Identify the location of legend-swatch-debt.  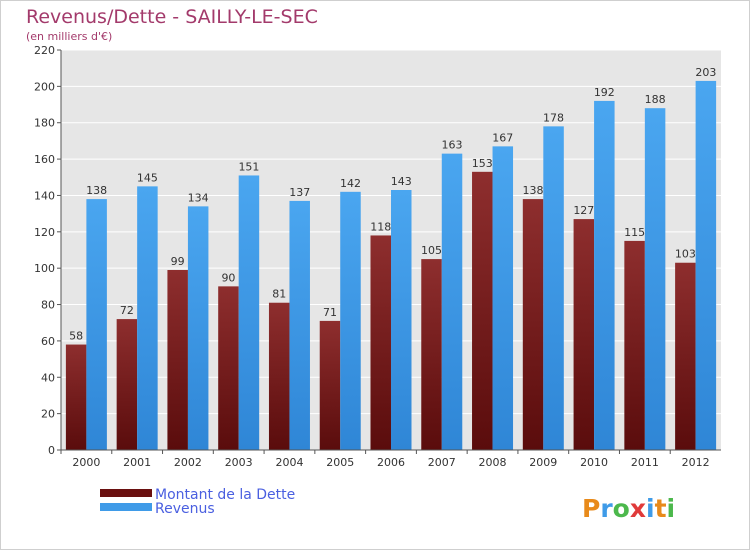
(126, 493).